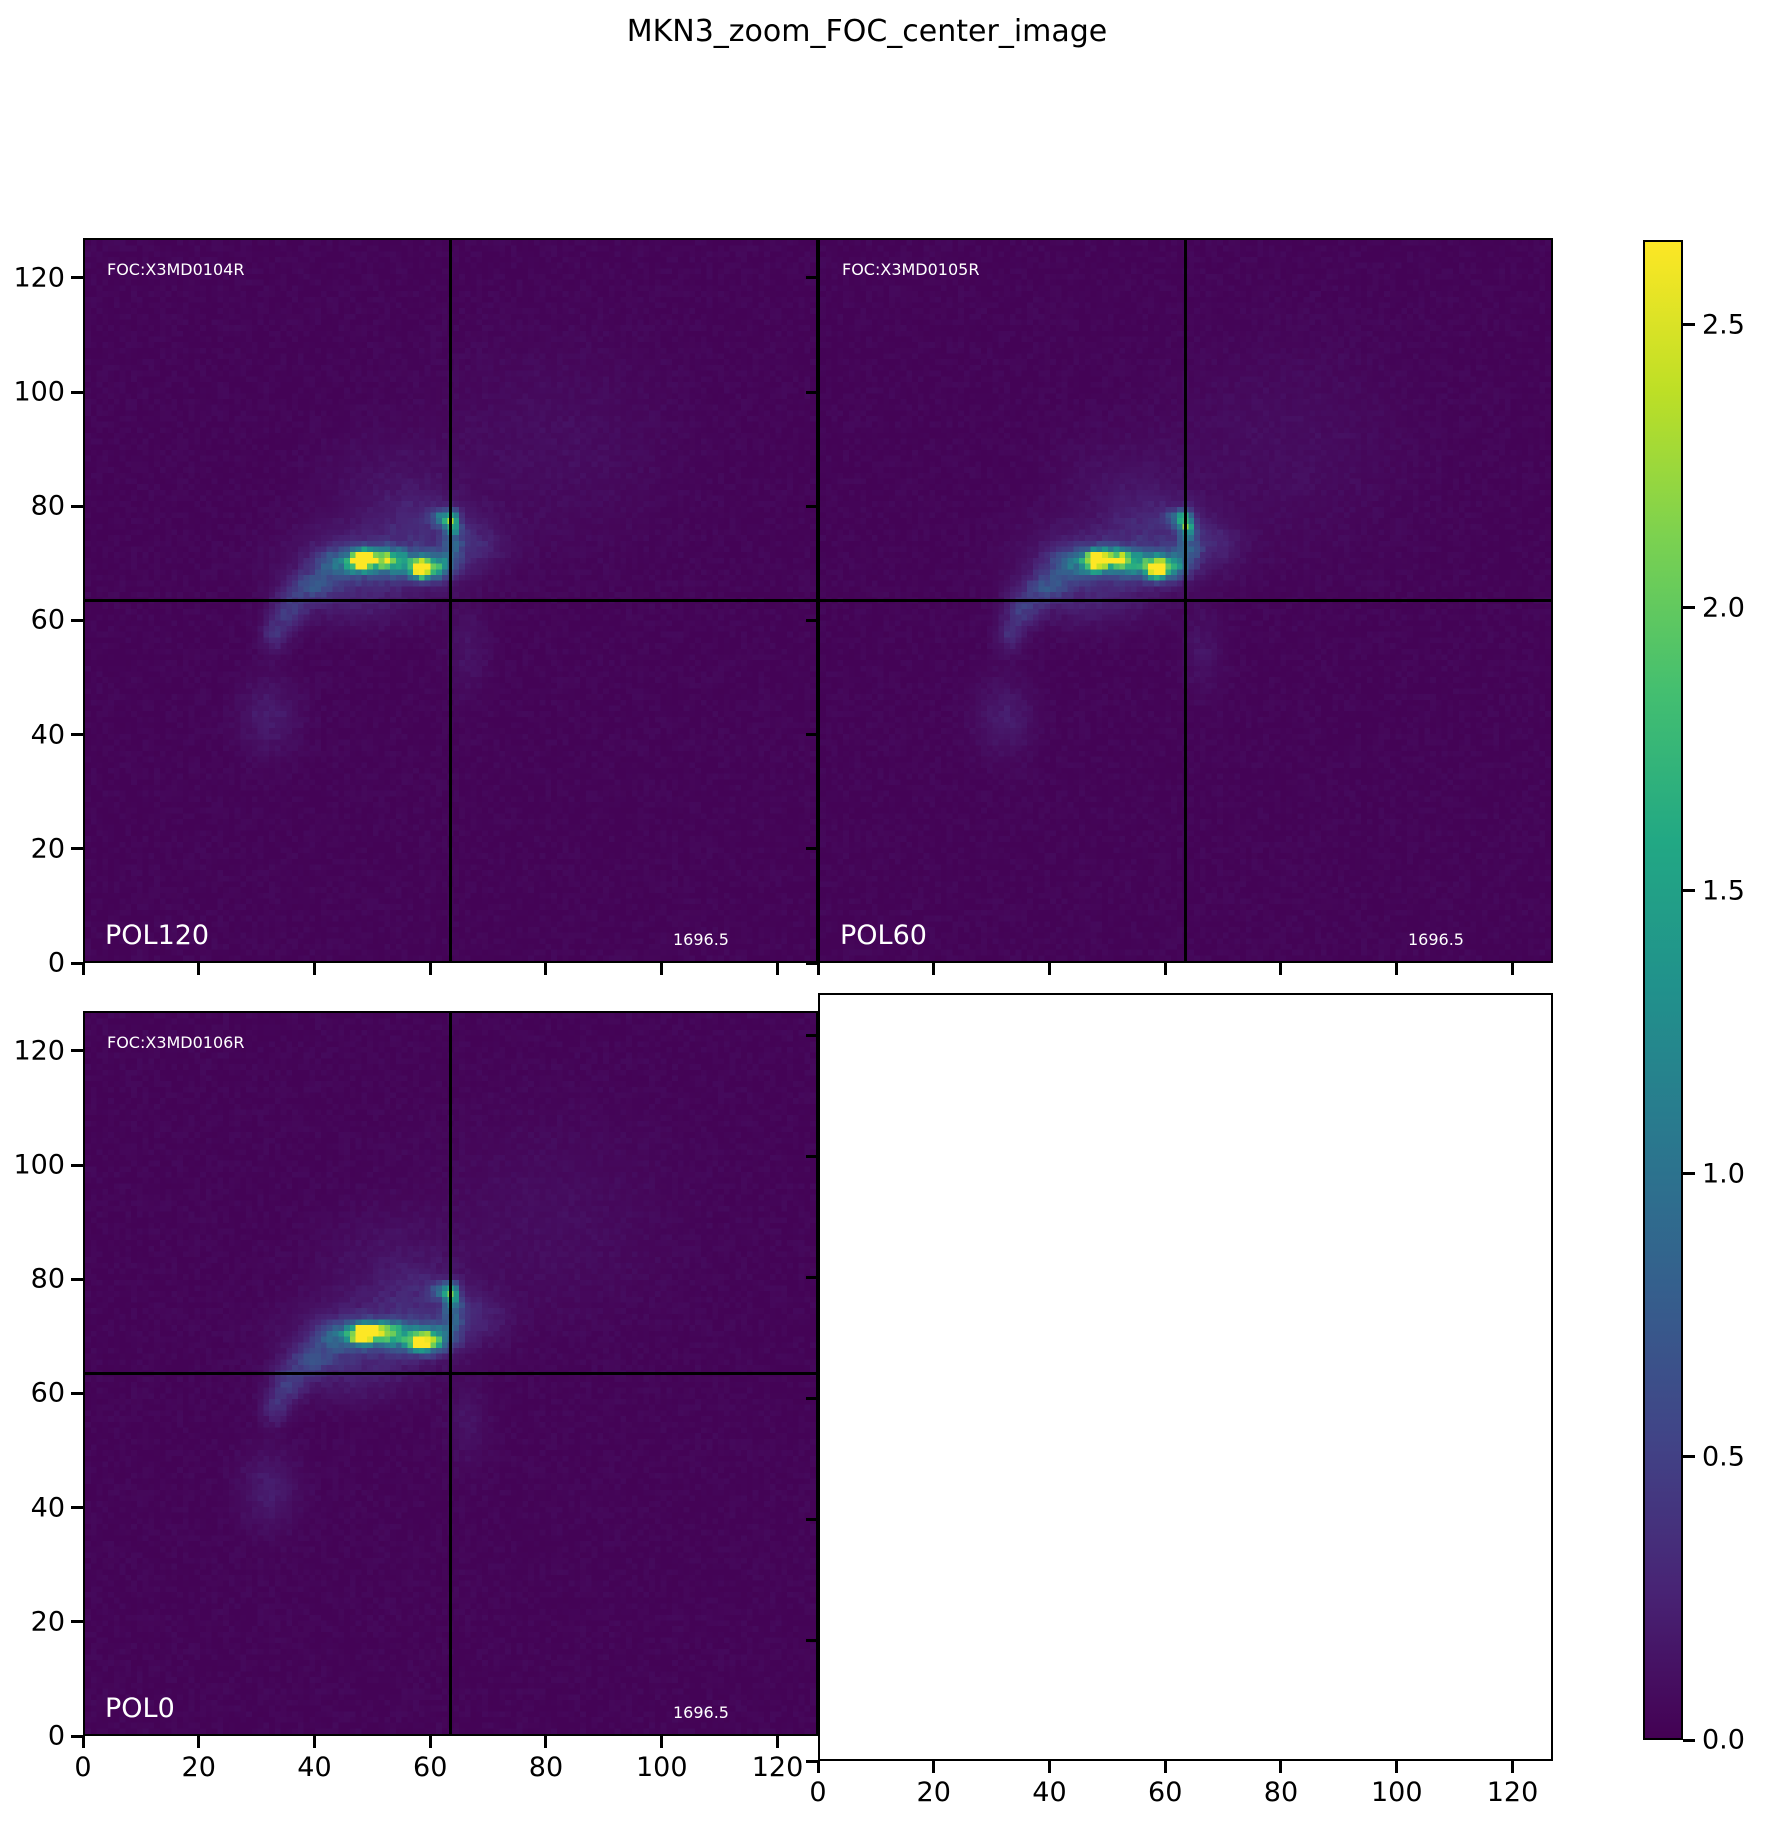 The width and height of the screenshot is (1766, 1827). Describe the element at coordinates (1436, 939) in the screenshot. I see `value-label-pol60: 1696.5` at that location.